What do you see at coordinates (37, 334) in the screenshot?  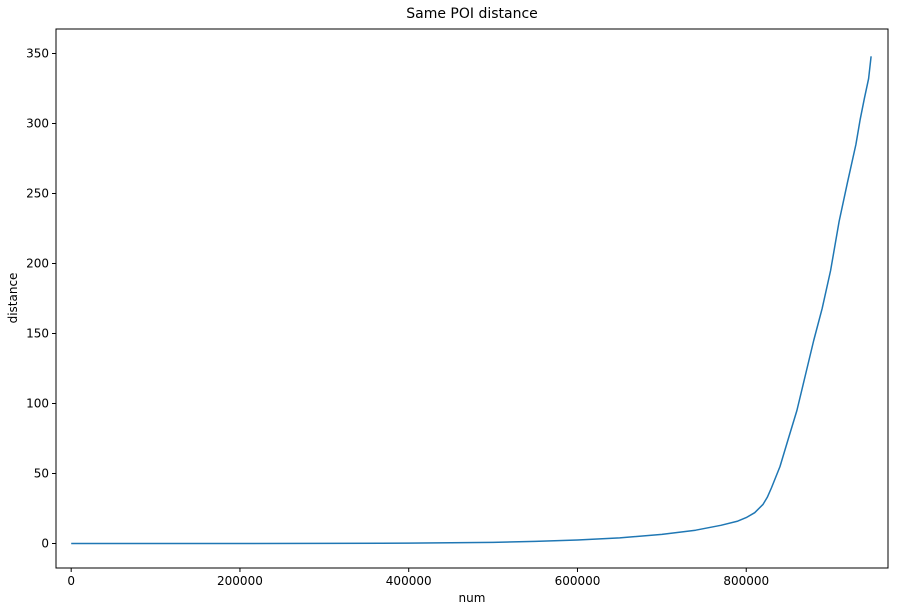 I see `y-tick-label: 150` at bounding box center [37, 334].